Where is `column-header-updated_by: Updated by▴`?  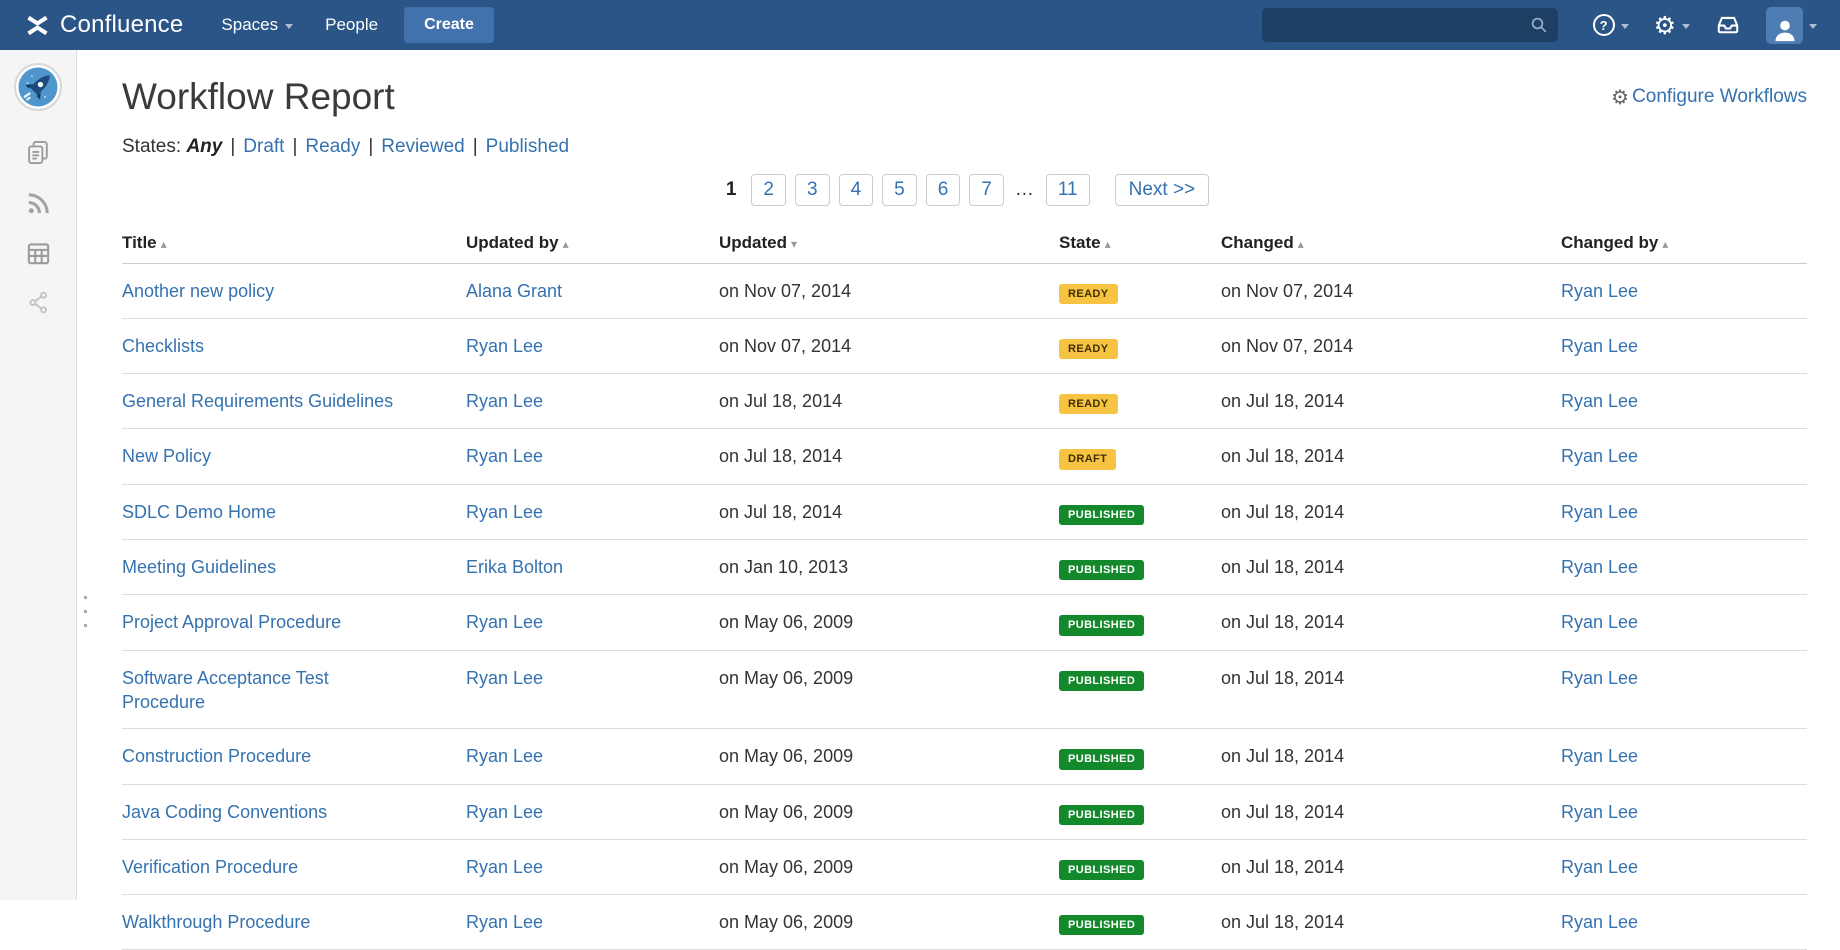
column-header-updated_by: Updated by▴ is located at coordinates (592, 242).